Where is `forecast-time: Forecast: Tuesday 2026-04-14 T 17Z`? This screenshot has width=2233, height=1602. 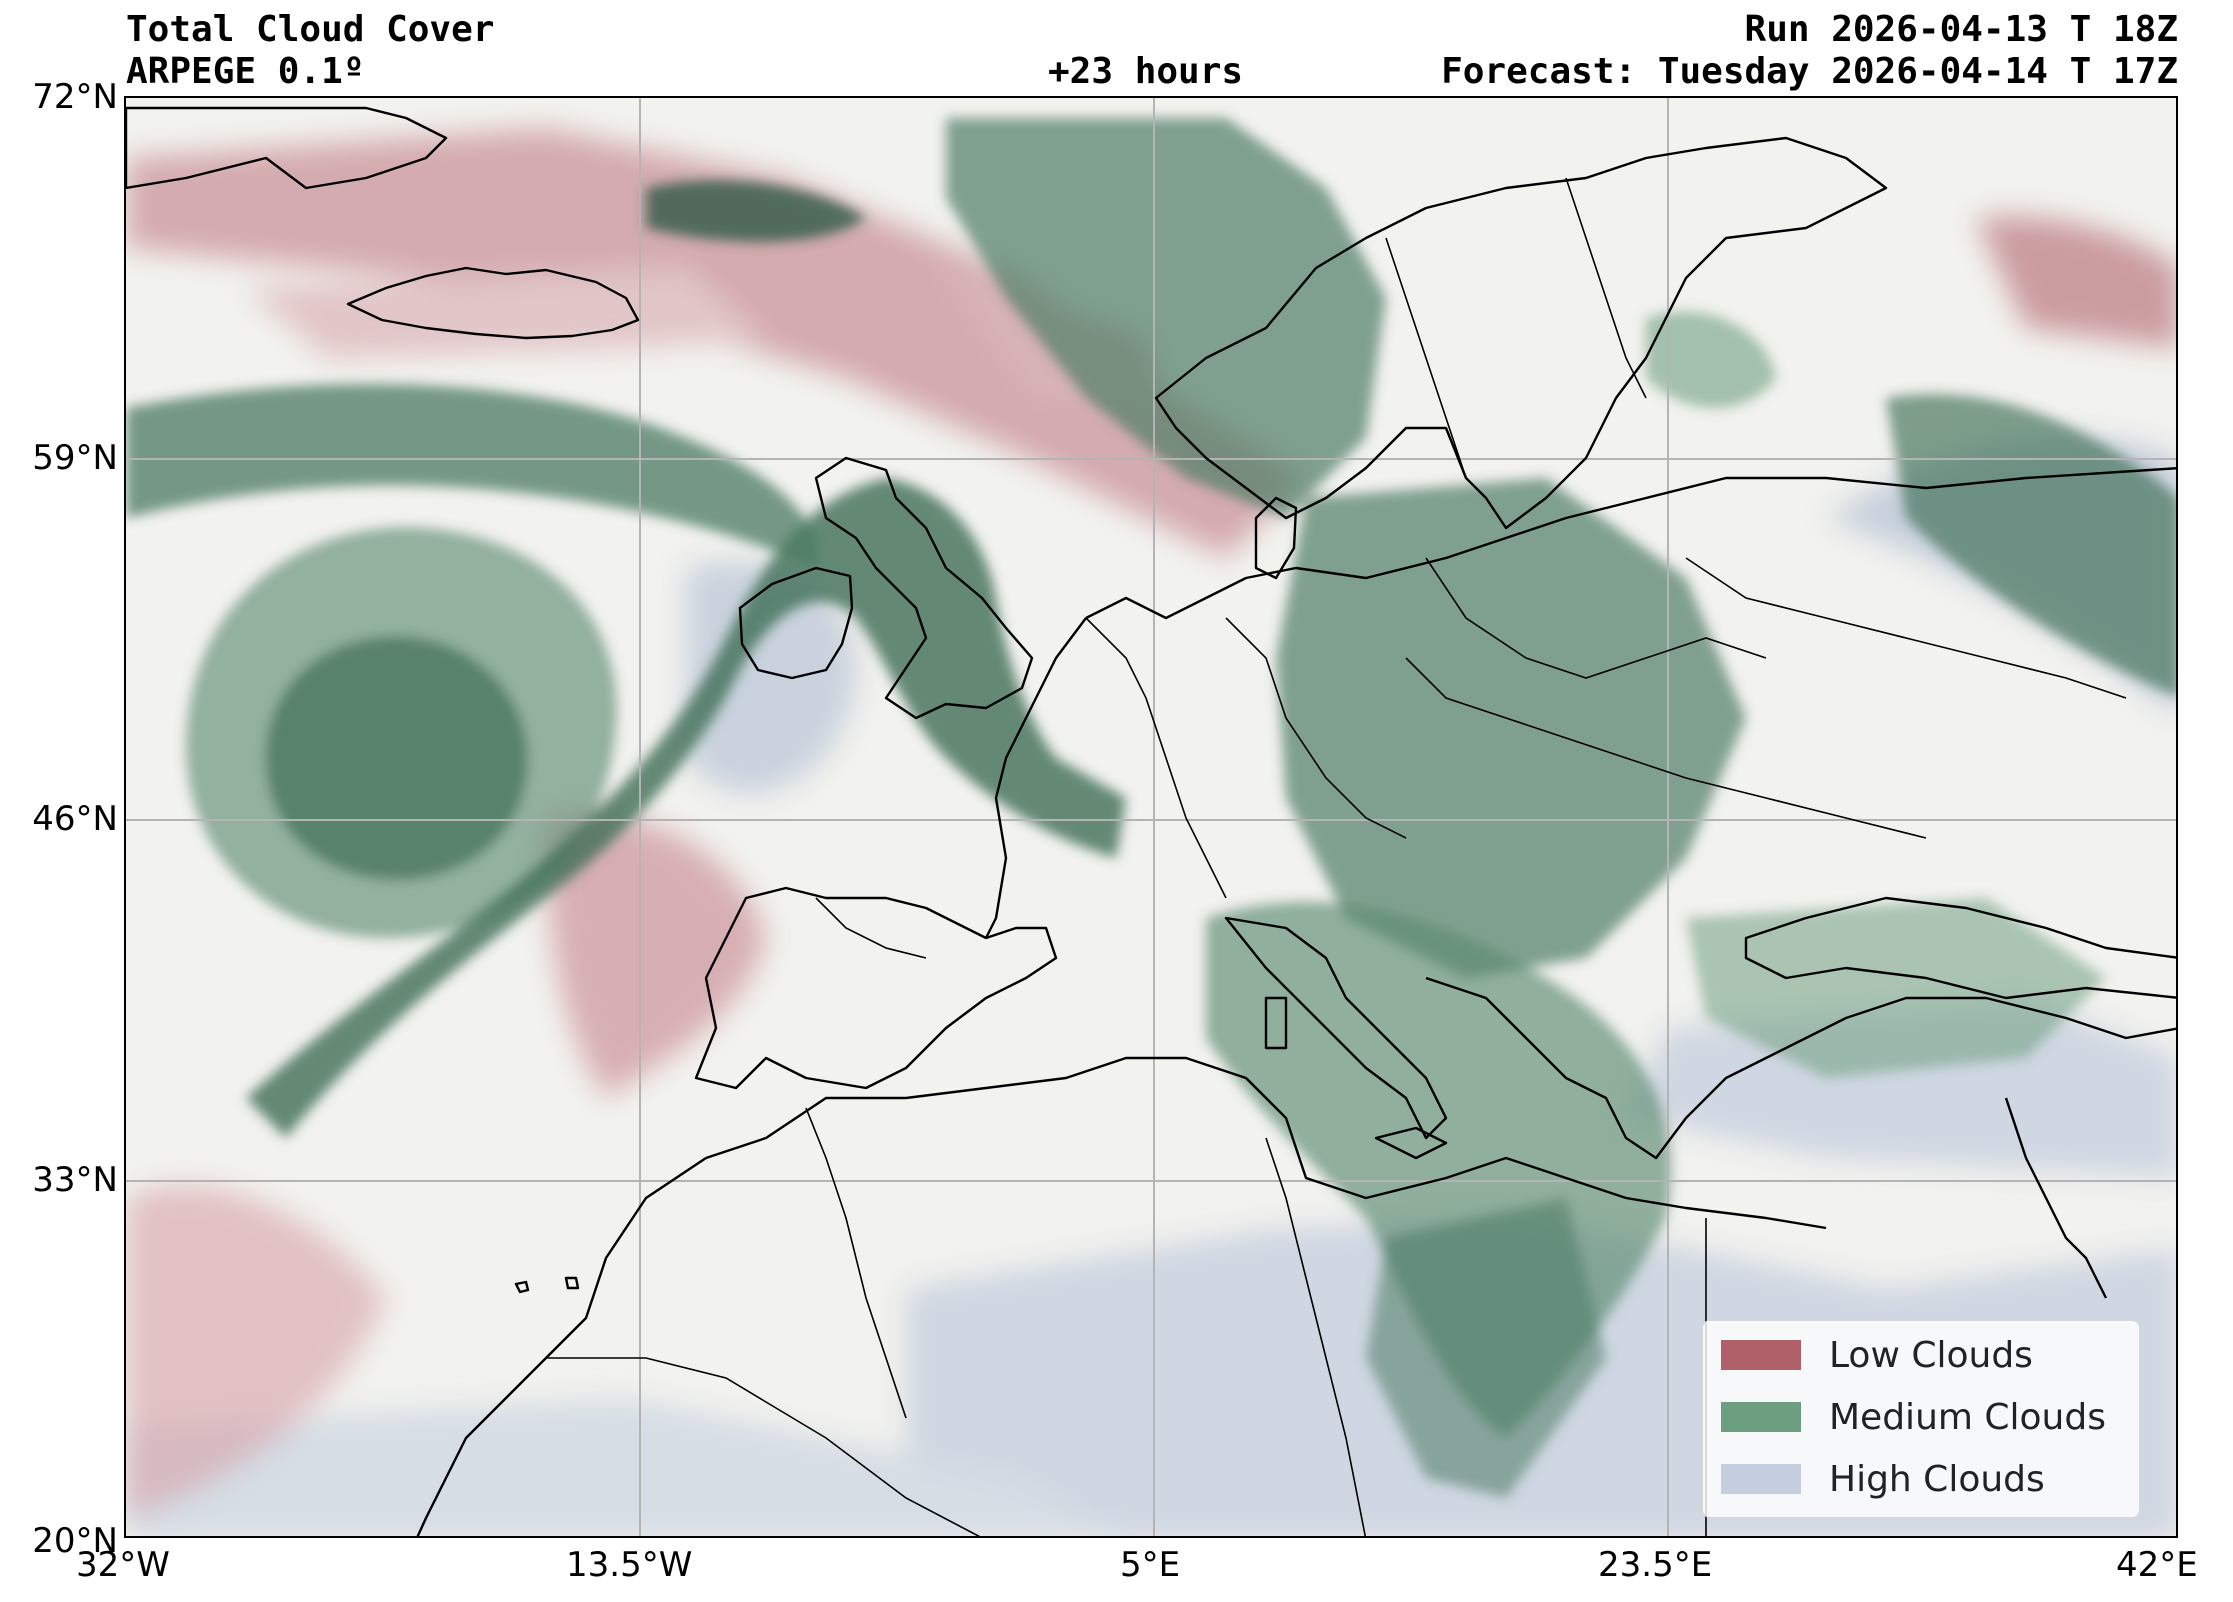
forecast-time: Forecast: Tuesday 2026-04-14 T 17Z is located at coordinates (1809, 71).